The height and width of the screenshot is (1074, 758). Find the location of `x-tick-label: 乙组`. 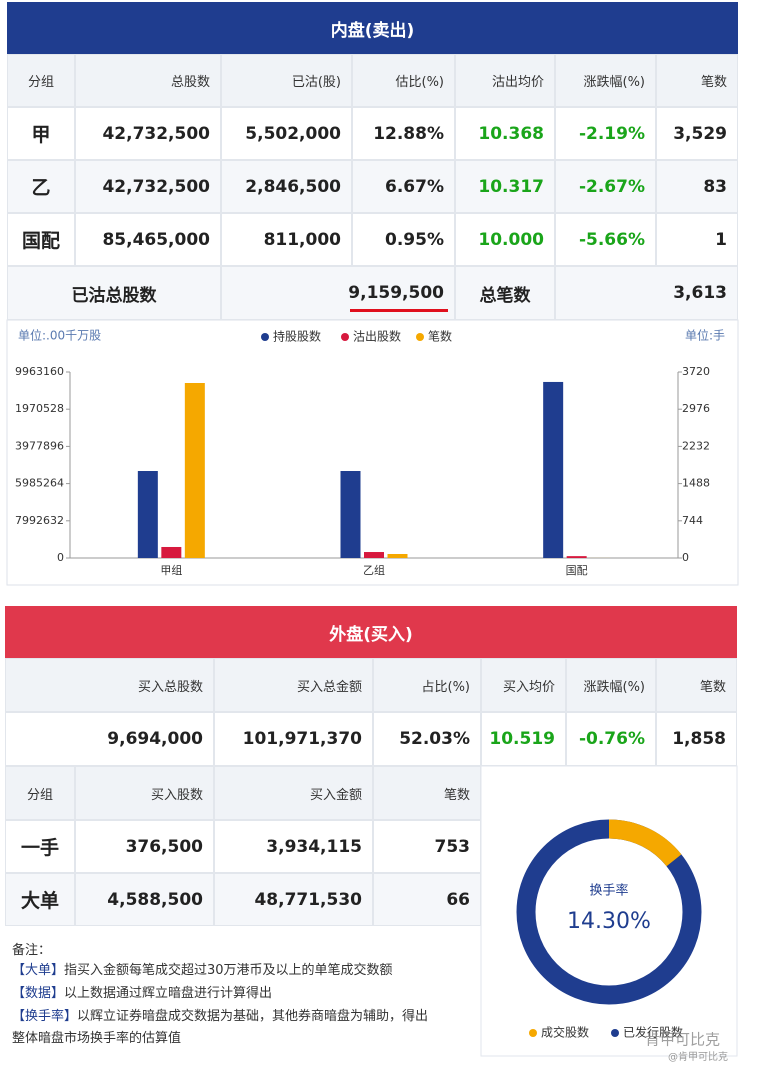

x-tick-label: 乙组 is located at coordinates (374, 570).